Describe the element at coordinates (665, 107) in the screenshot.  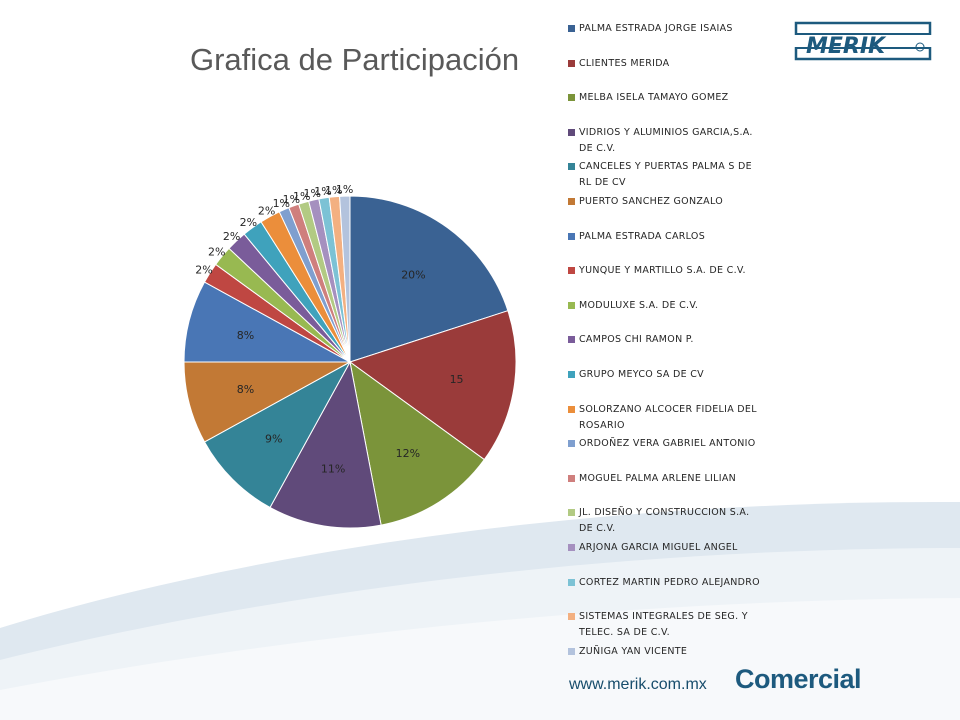
I see `legend-item: MELBA ISELA TAMAYO GOMEZ` at that location.